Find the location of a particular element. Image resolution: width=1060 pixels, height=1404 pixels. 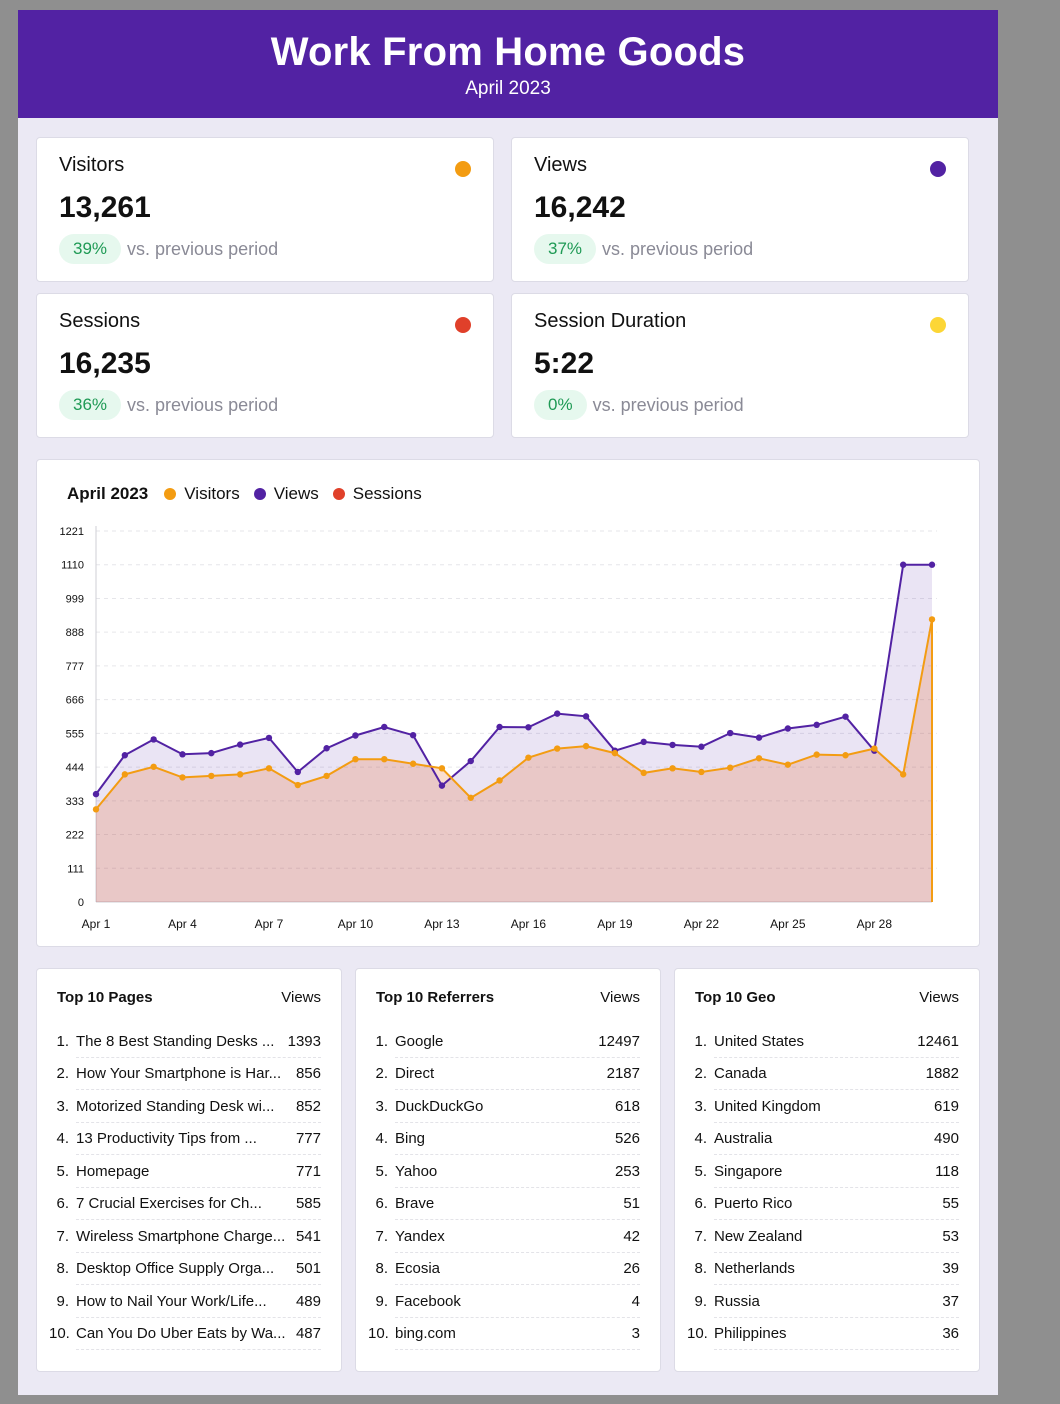

views-line is located at coordinates (513, 679).